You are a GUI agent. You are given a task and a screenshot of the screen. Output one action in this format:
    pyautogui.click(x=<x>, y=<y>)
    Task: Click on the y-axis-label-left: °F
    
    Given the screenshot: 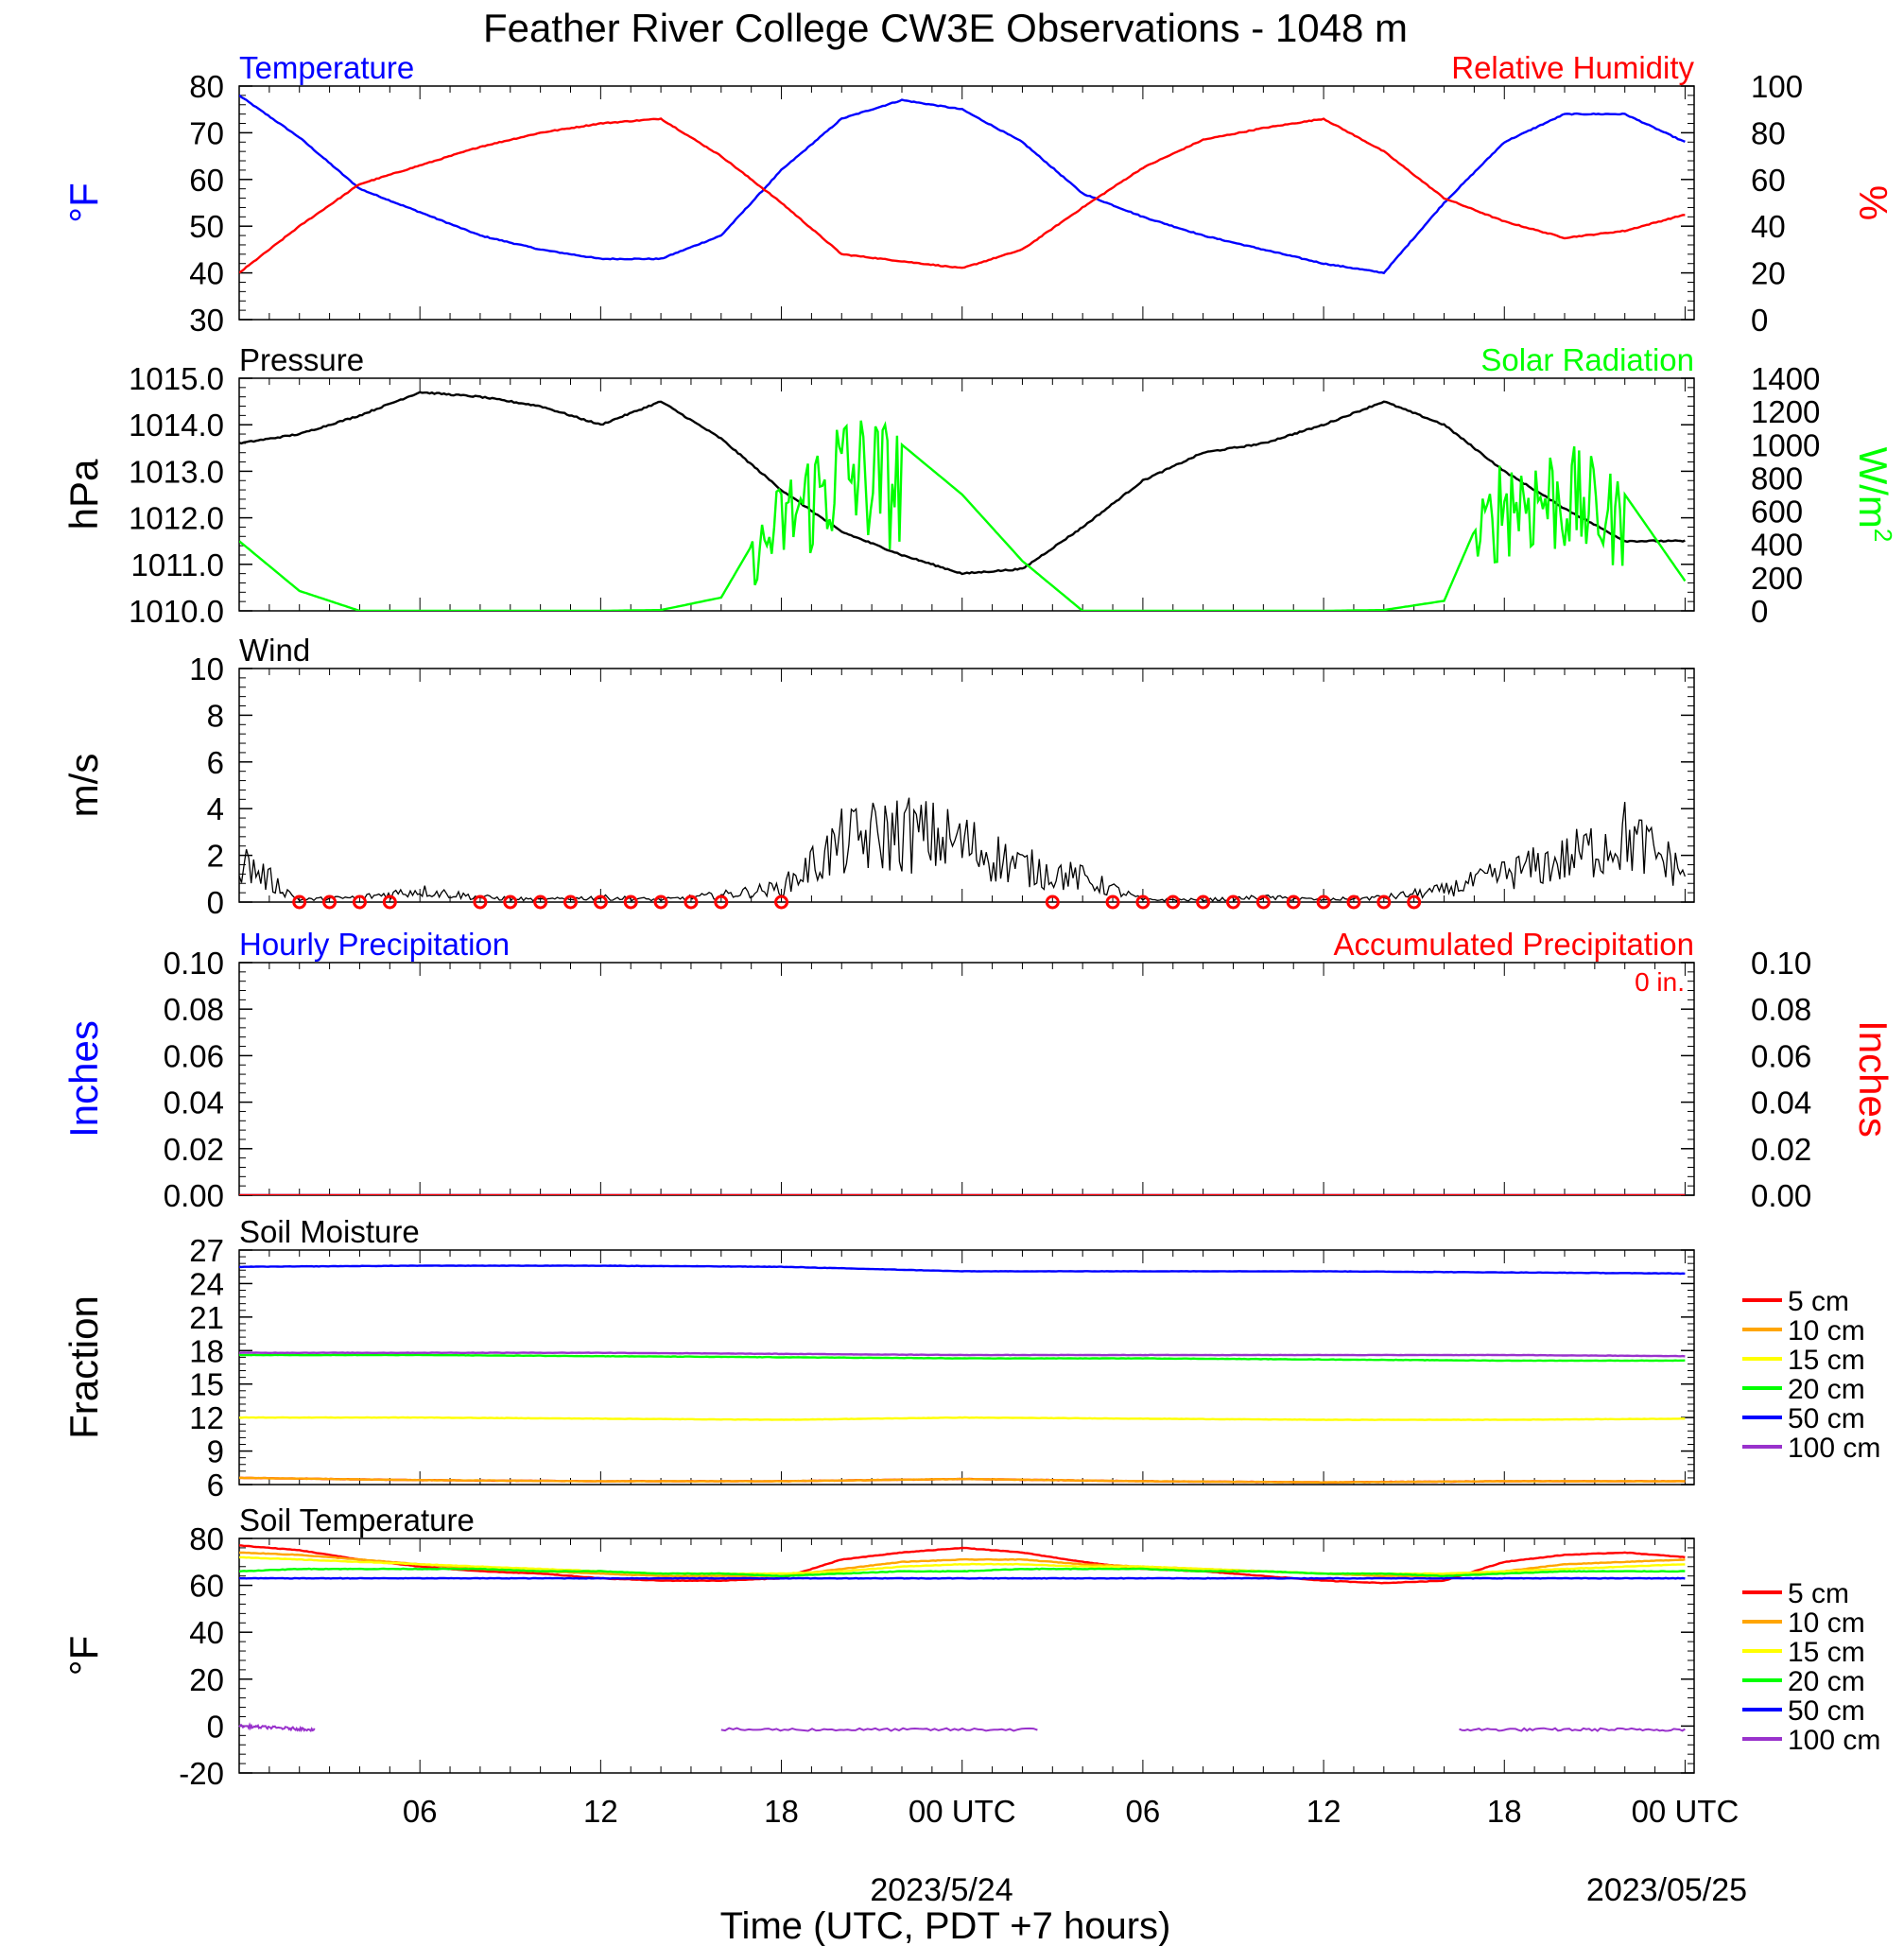 What is the action you would take?
    pyautogui.click(x=84, y=1656)
    